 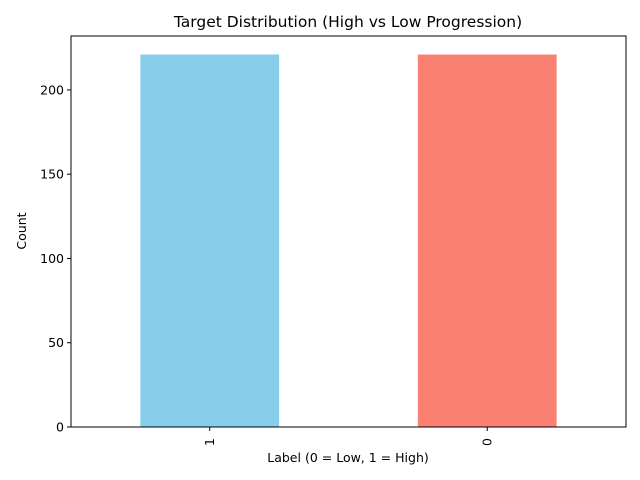 I want to click on y-tick-label: 50, so click(x=56, y=342).